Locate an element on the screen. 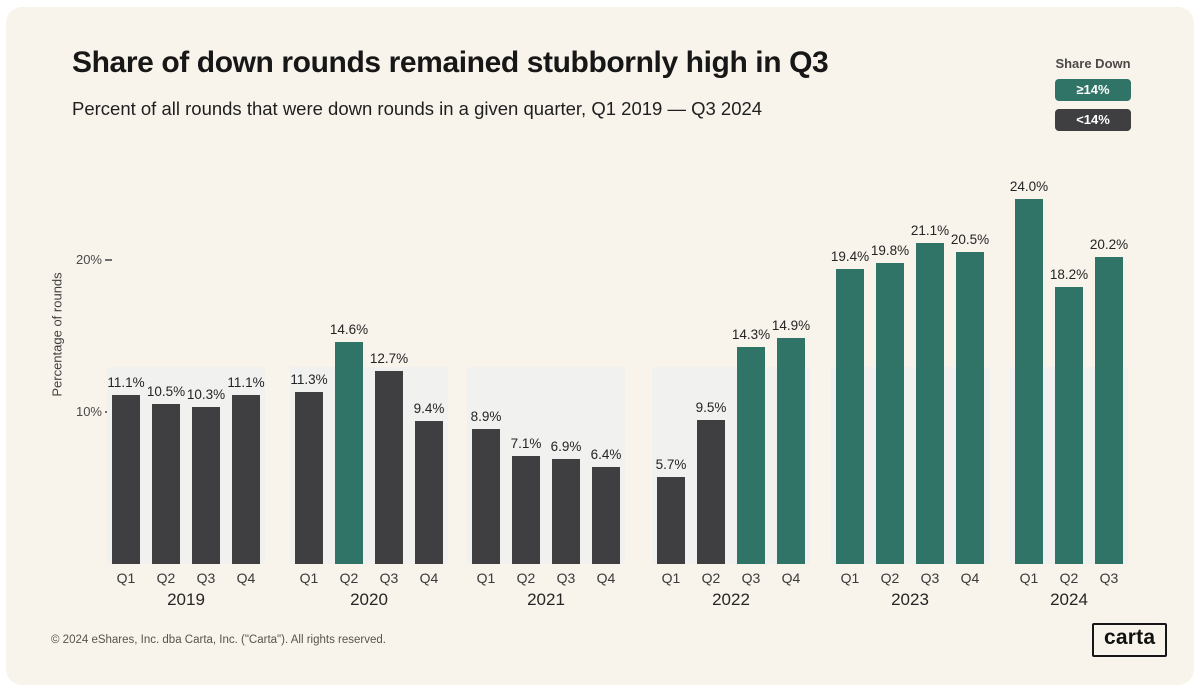 The image size is (1200, 692). bar-2020-Q2 is located at coordinates (349, 453).